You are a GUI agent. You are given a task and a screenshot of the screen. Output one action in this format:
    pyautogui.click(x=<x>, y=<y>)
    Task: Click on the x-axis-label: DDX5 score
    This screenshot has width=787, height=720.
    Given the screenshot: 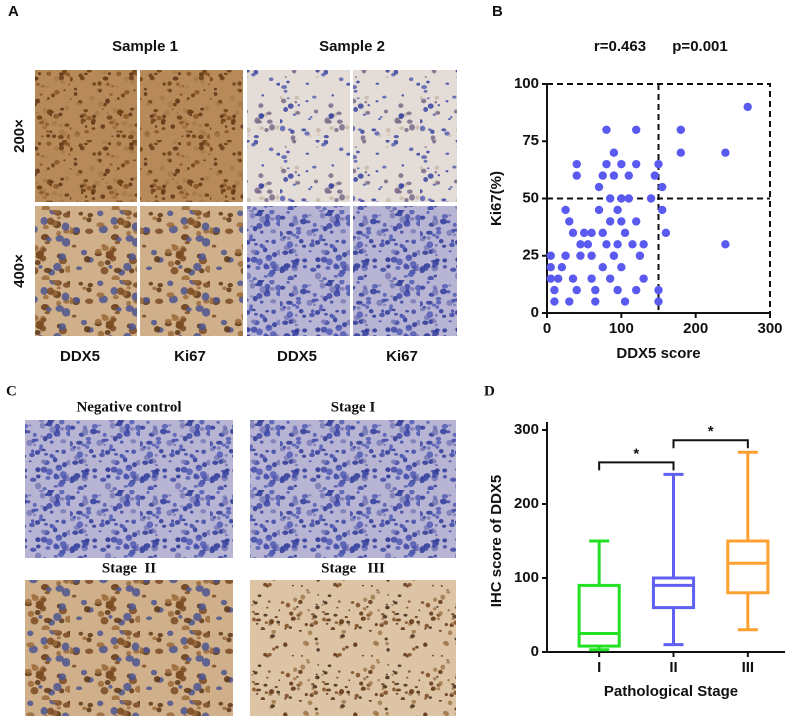 What is the action you would take?
    pyautogui.click(x=658, y=353)
    